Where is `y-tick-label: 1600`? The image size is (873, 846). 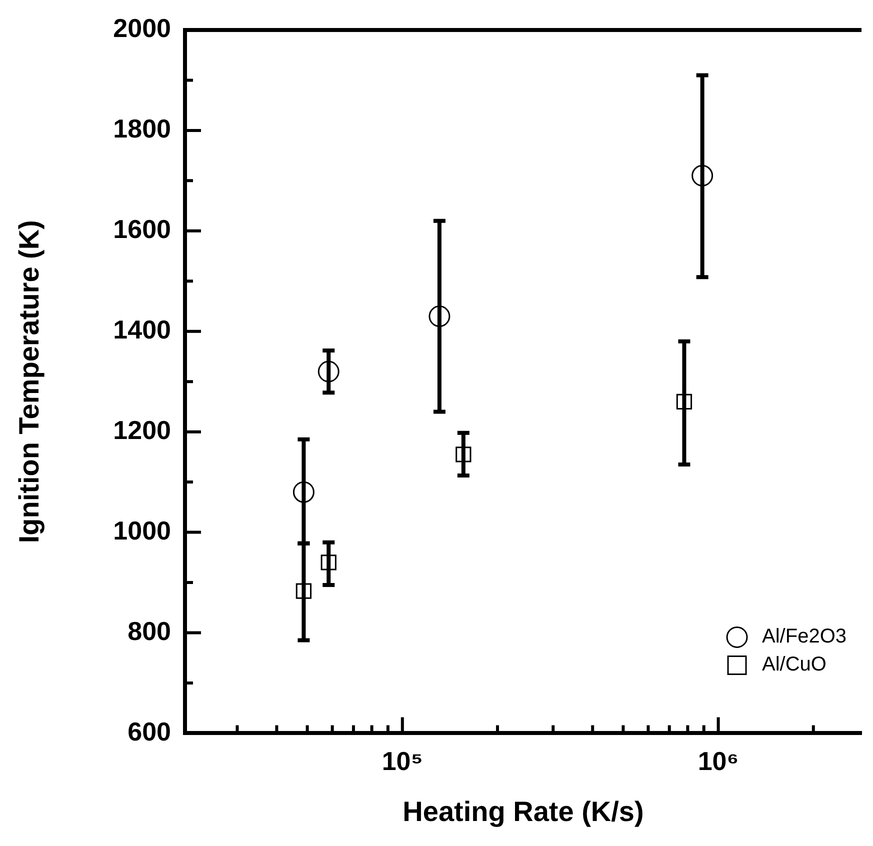 y-tick-label: 1600 is located at coordinates (142, 229).